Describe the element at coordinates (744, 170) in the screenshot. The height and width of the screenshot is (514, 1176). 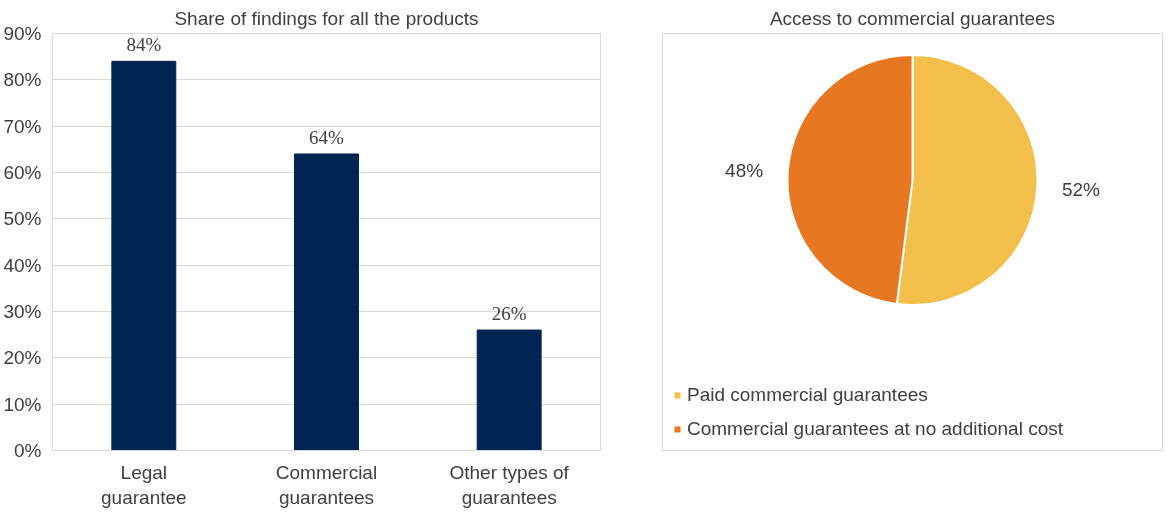
I see `data-label: 48%` at that location.